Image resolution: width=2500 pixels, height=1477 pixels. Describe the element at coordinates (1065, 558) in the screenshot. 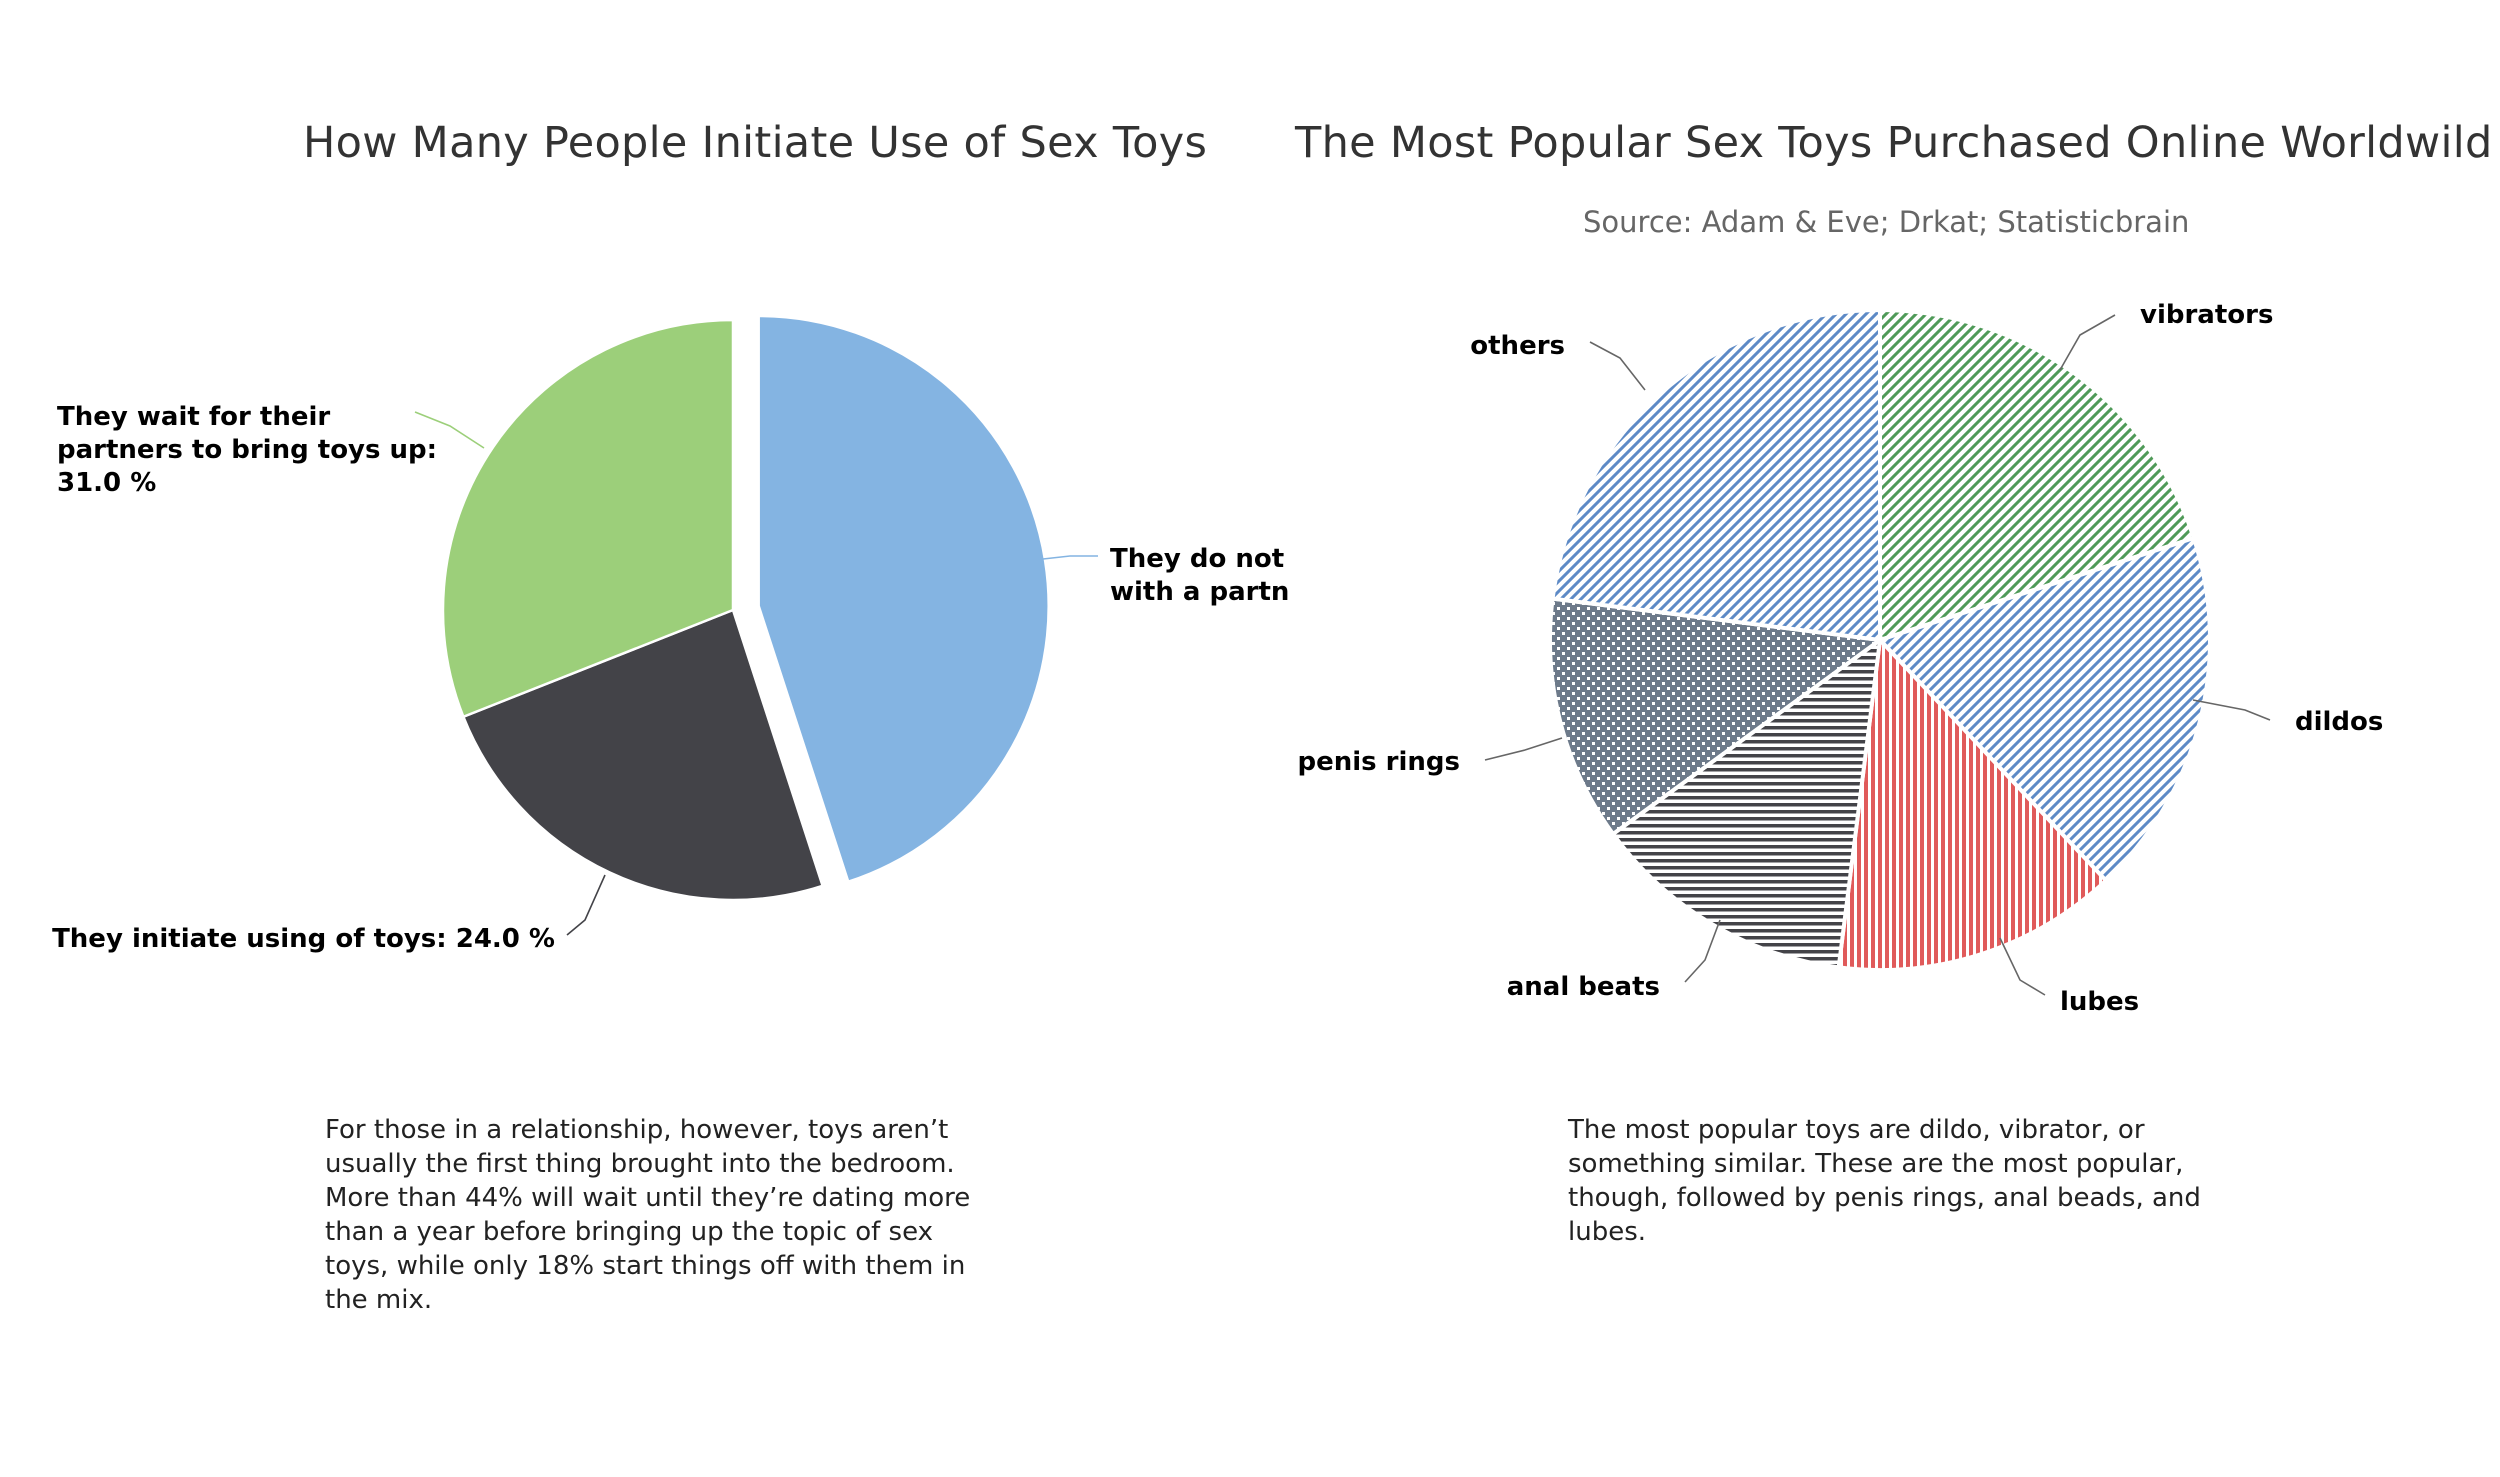

I see `left-connector-they-do-not` at that location.